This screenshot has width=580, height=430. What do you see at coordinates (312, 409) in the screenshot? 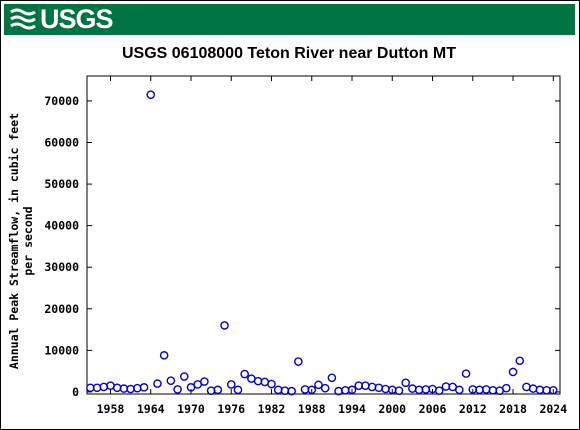
I see `x-tick-label: 1988` at bounding box center [312, 409].